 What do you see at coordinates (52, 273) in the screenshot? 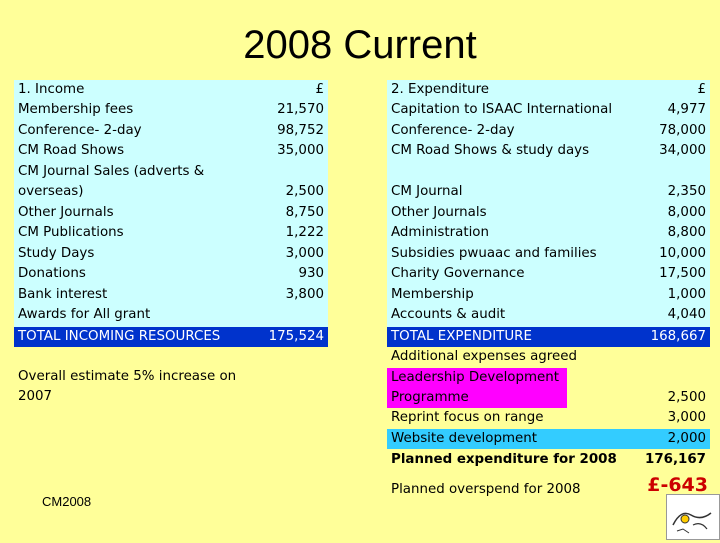
I see `income-label: Donations` at bounding box center [52, 273].